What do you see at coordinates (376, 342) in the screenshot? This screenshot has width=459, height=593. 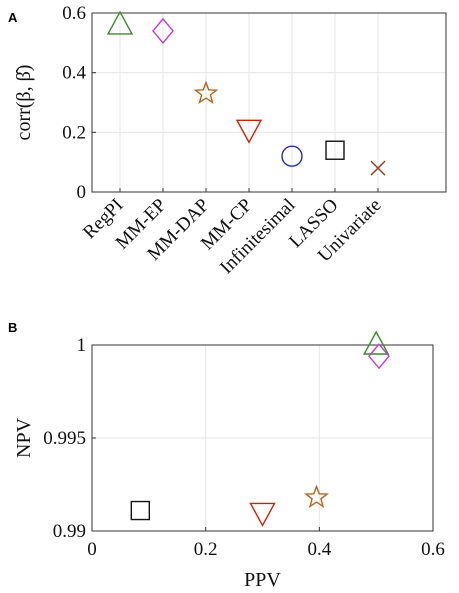 I see `data-point-b-triangle-up` at bounding box center [376, 342].